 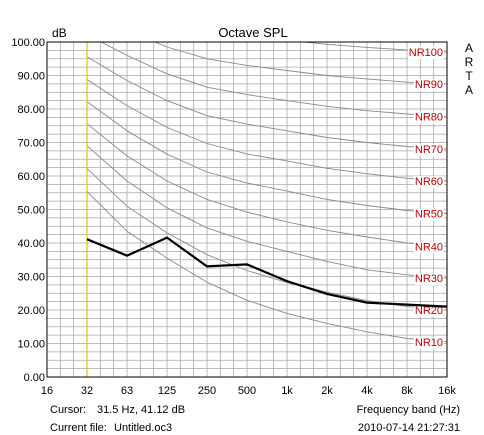 What do you see at coordinates (207, 391) in the screenshot?
I see `x-tick-label: 250` at bounding box center [207, 391].